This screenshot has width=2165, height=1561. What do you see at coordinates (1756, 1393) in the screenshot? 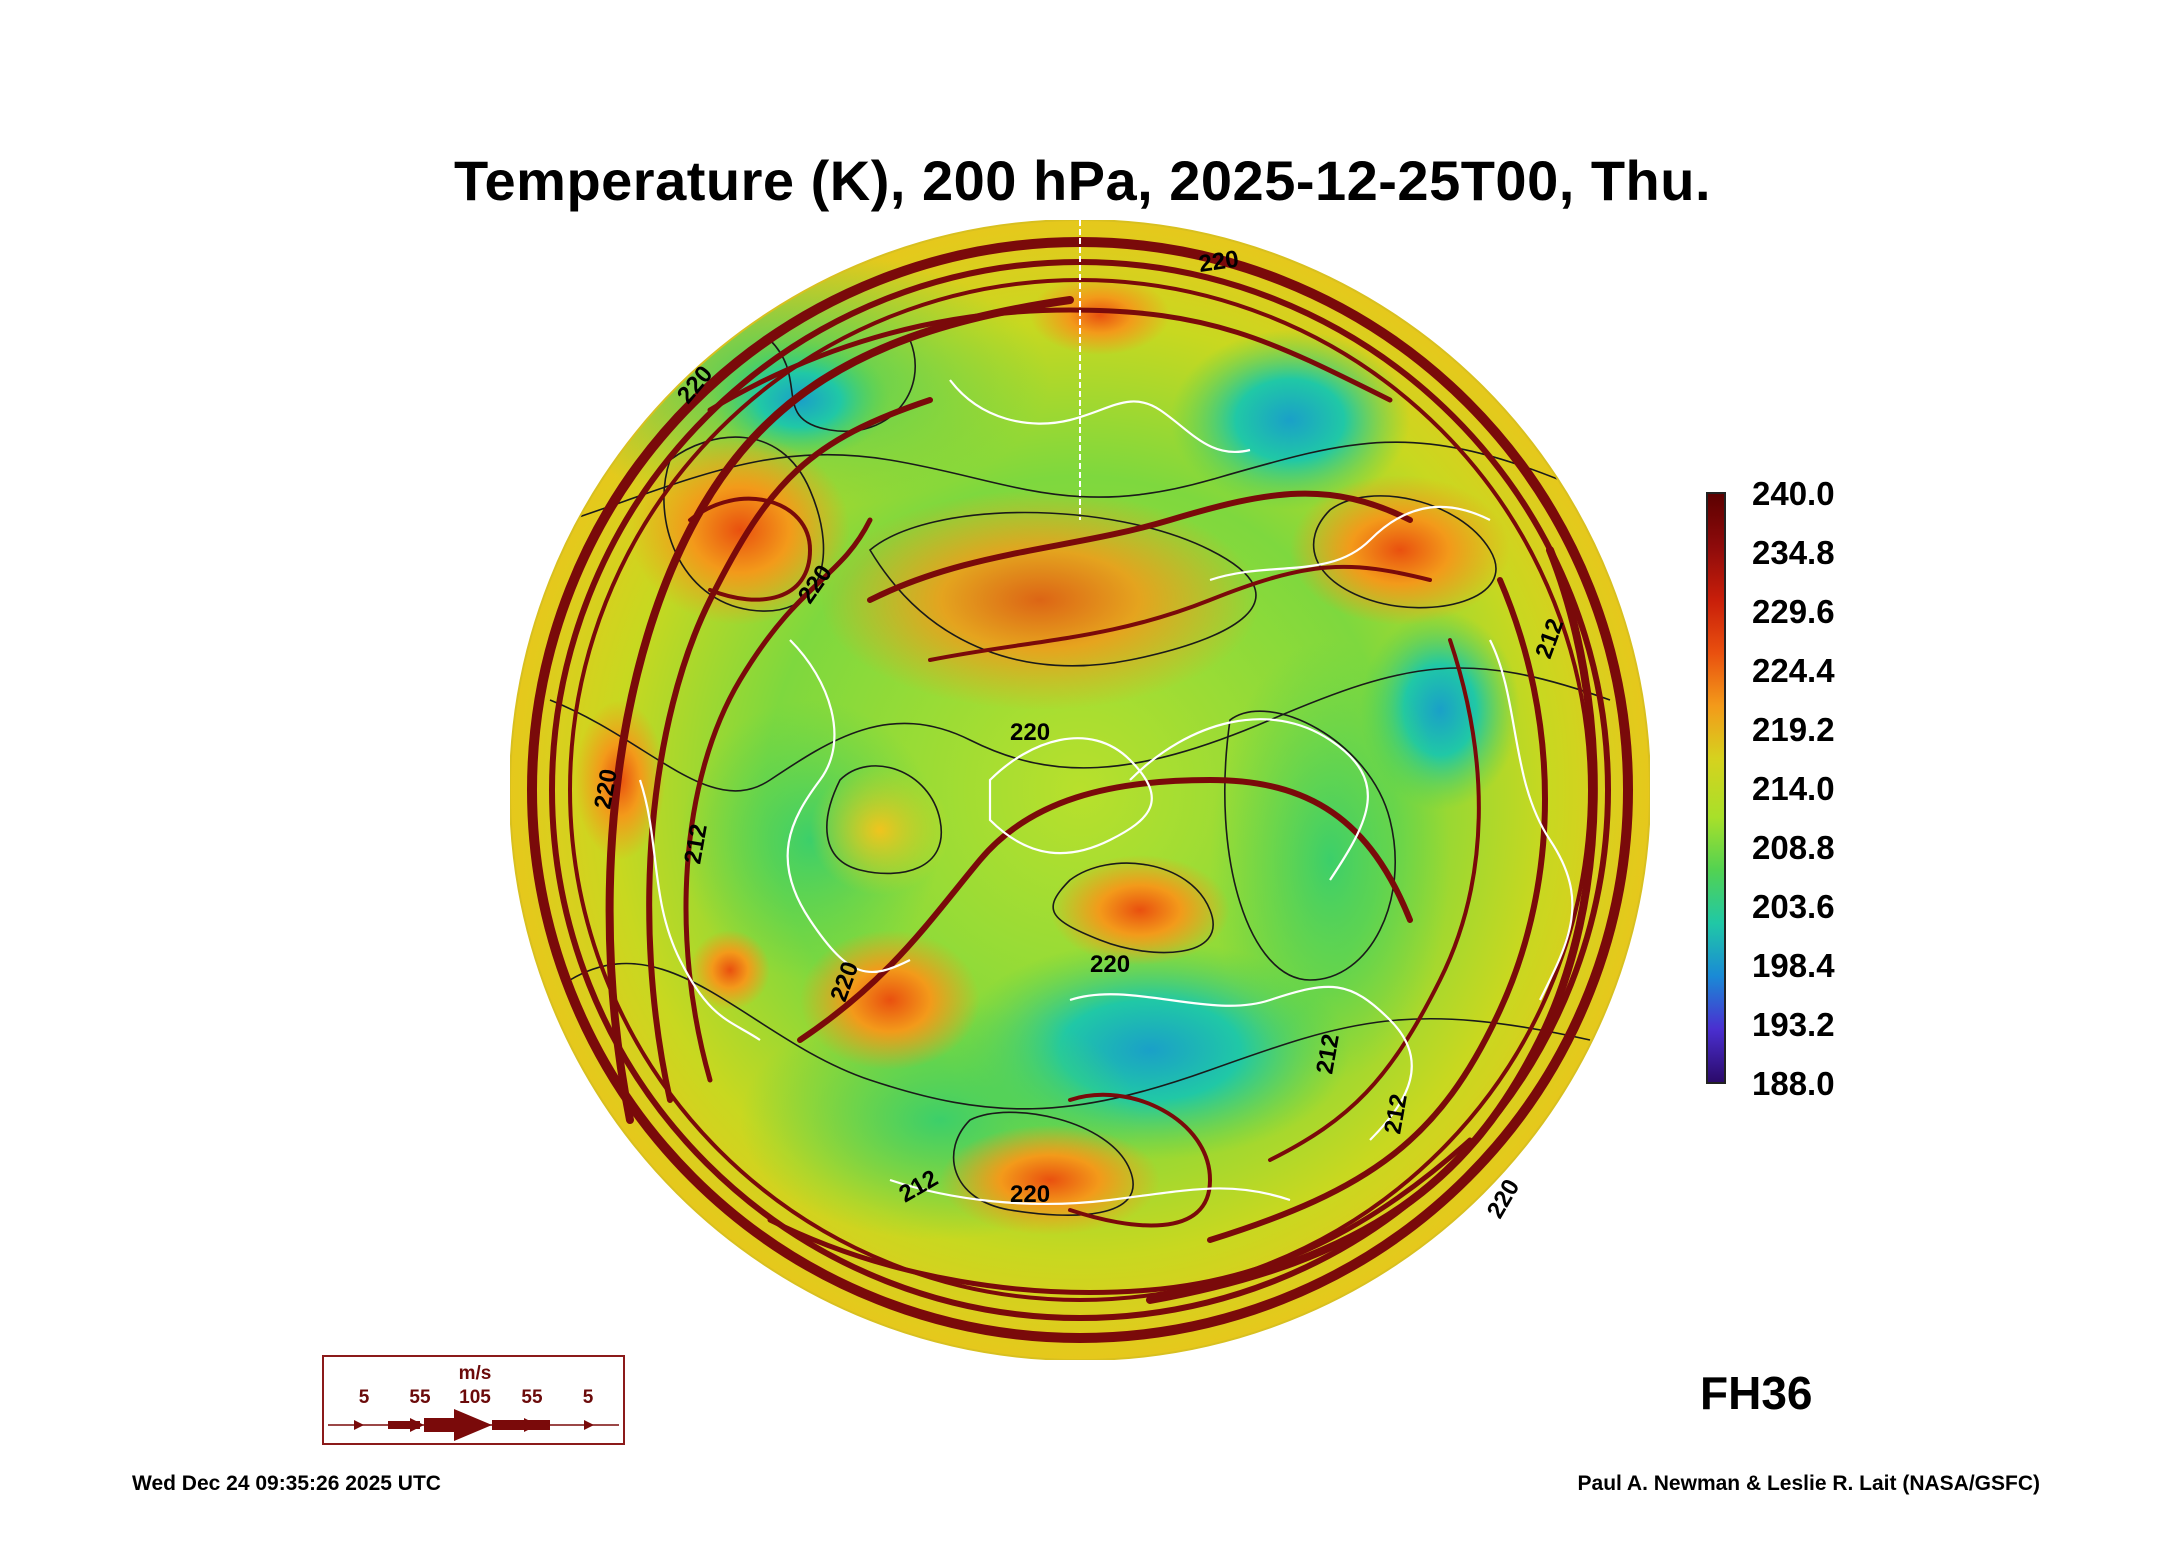
I see `forecast-hour-label: FH36` at bounding box center [1756, 1393].